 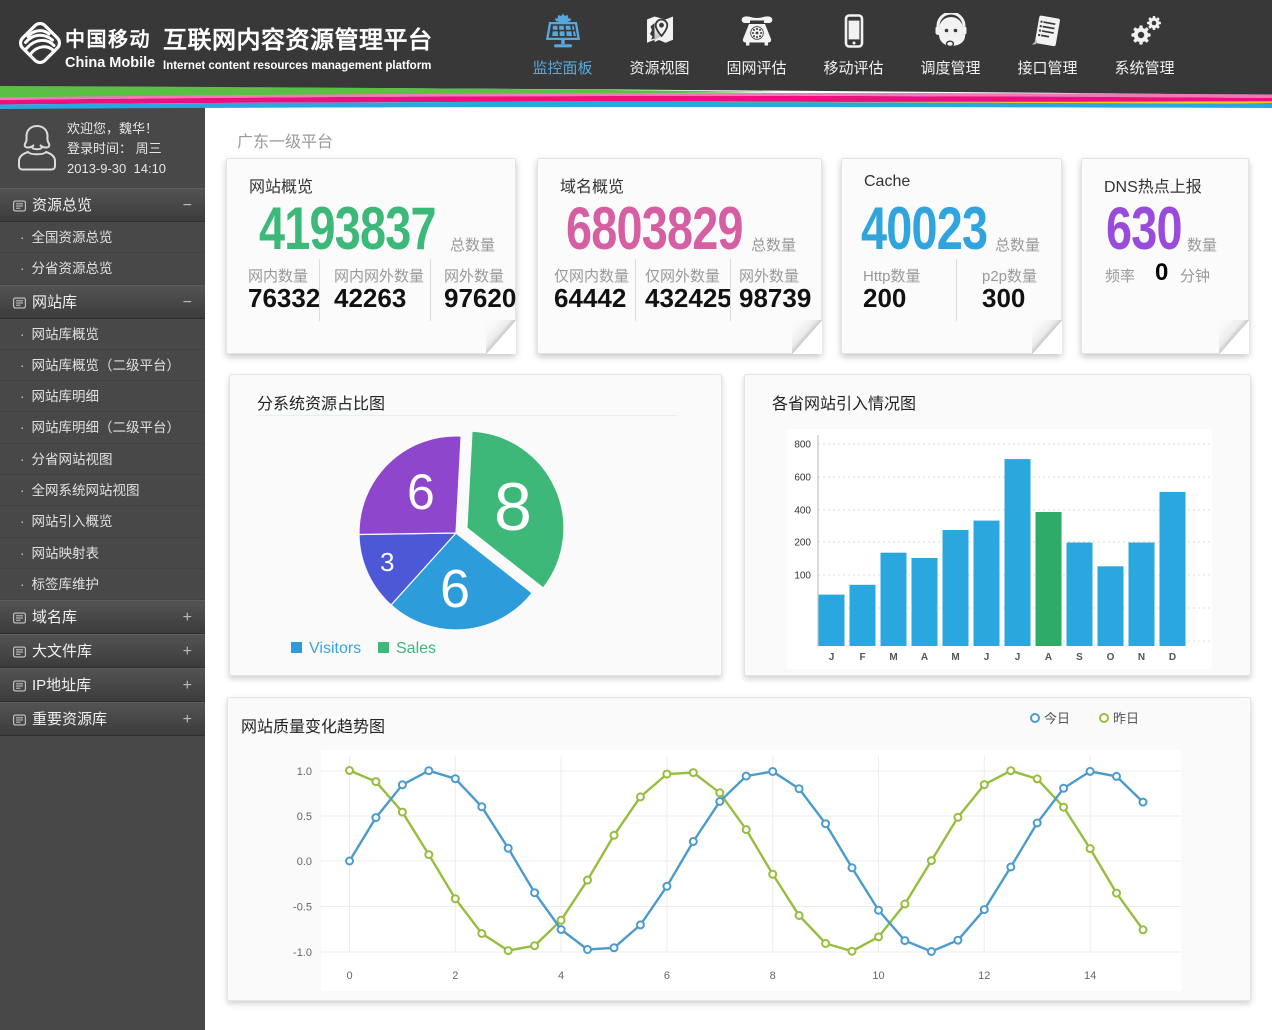 What do you see at coordinates (878, 976) in the screenshot?
I see `svg-text: 10` at bounding box center [878, 976].